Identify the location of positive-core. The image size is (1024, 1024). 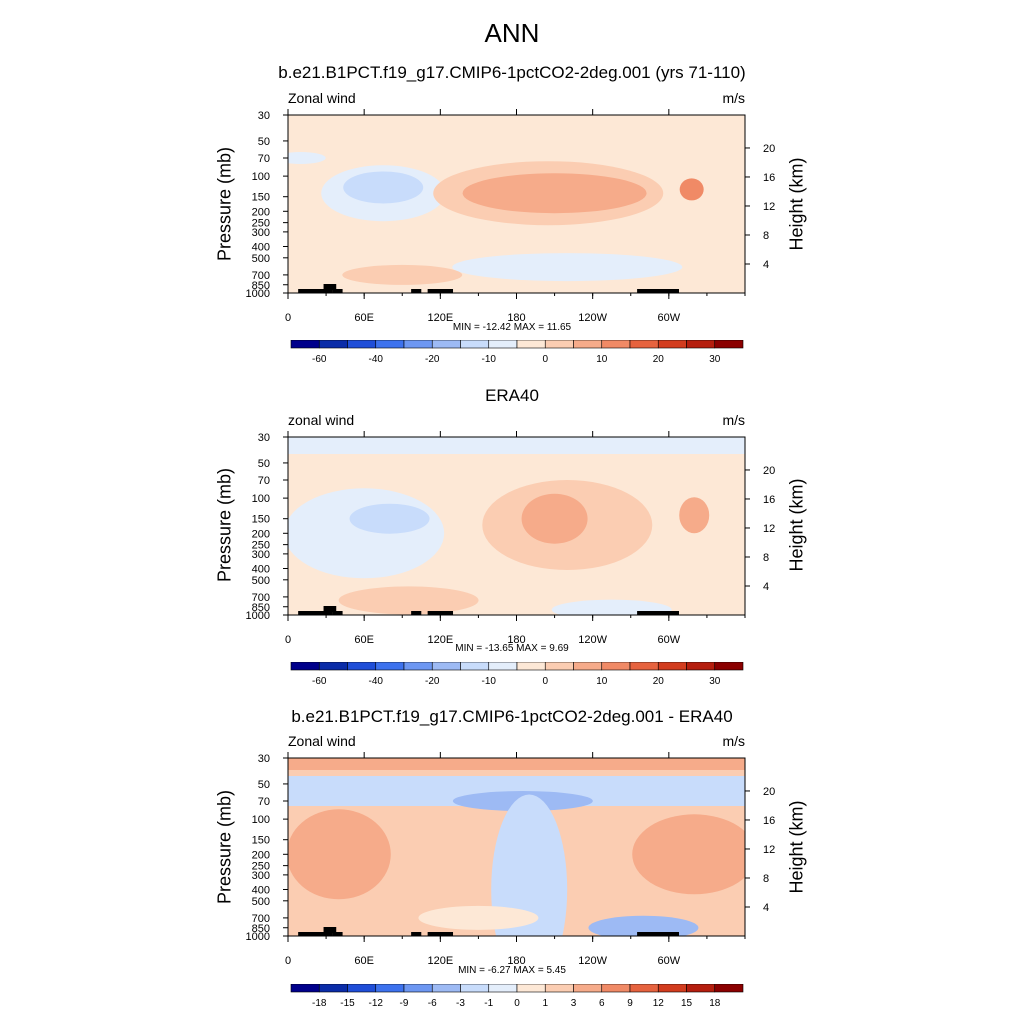
(554, 193).